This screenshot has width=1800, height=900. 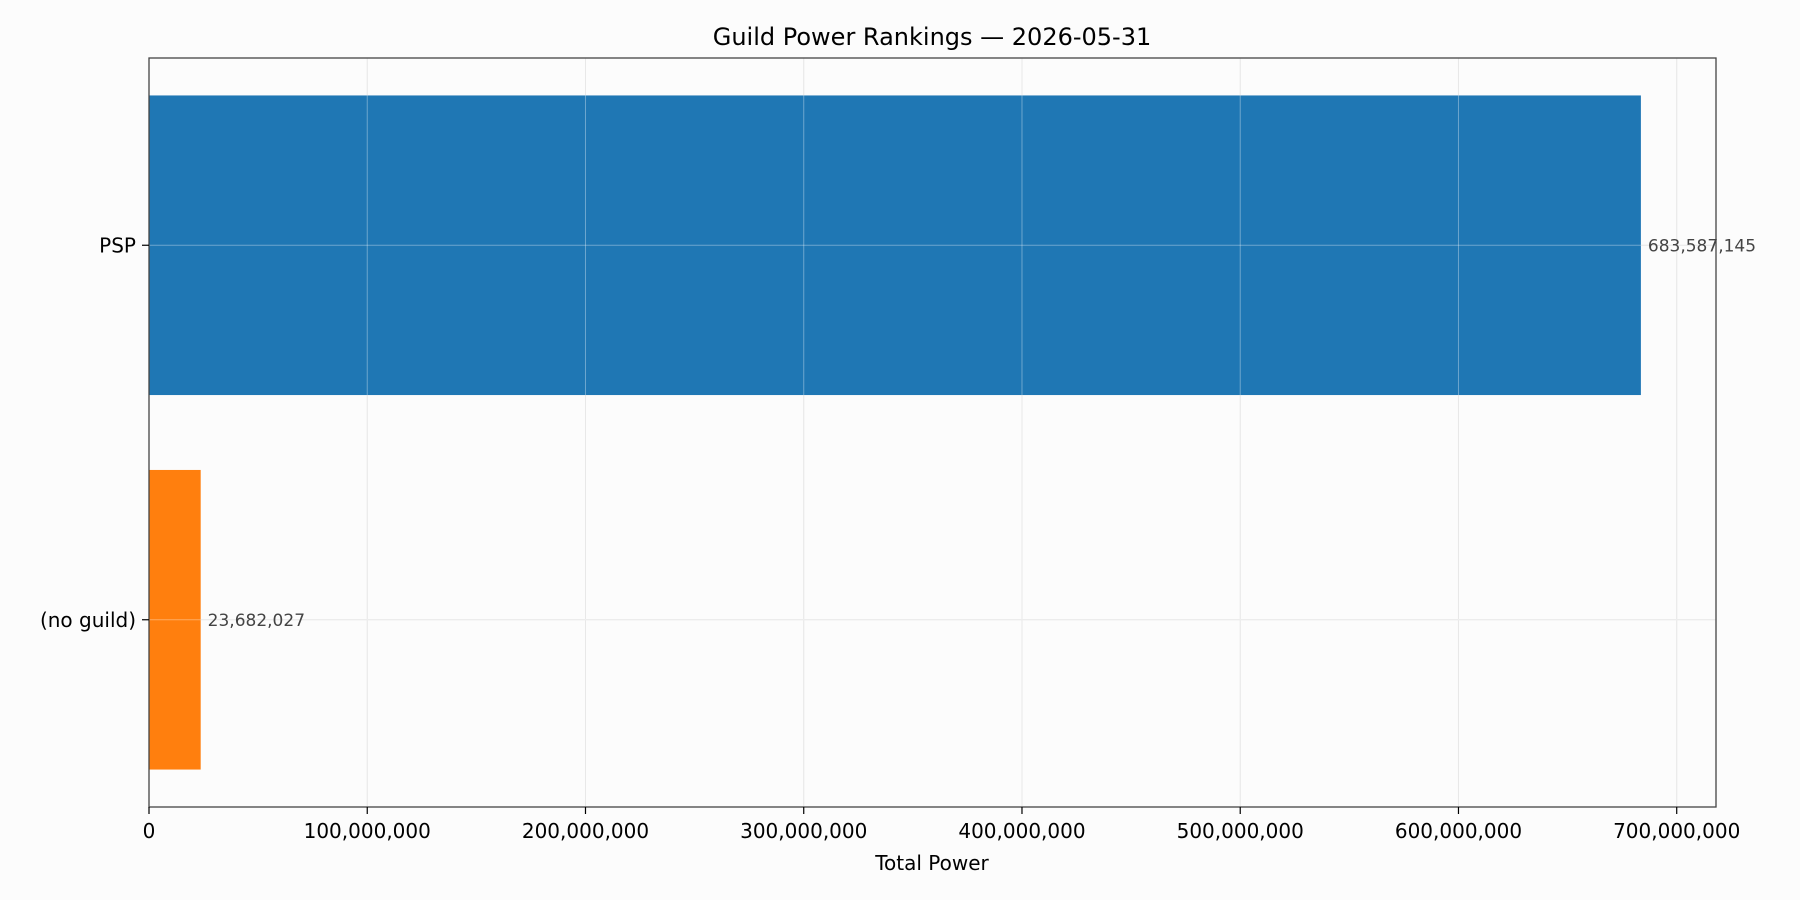 I want to click on x-tick-label: 600,000,000, so click(x=1458, y=831).